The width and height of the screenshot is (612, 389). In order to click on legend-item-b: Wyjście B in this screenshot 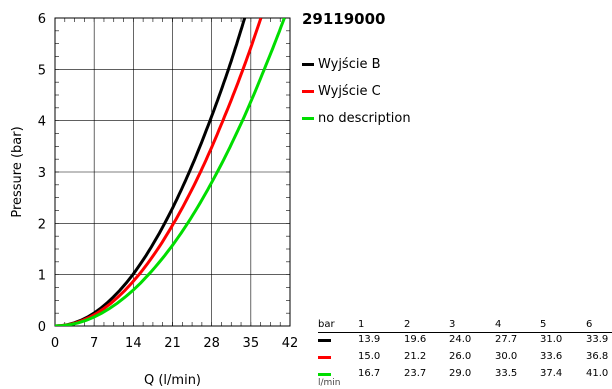, I will do `click(356, 64)`.